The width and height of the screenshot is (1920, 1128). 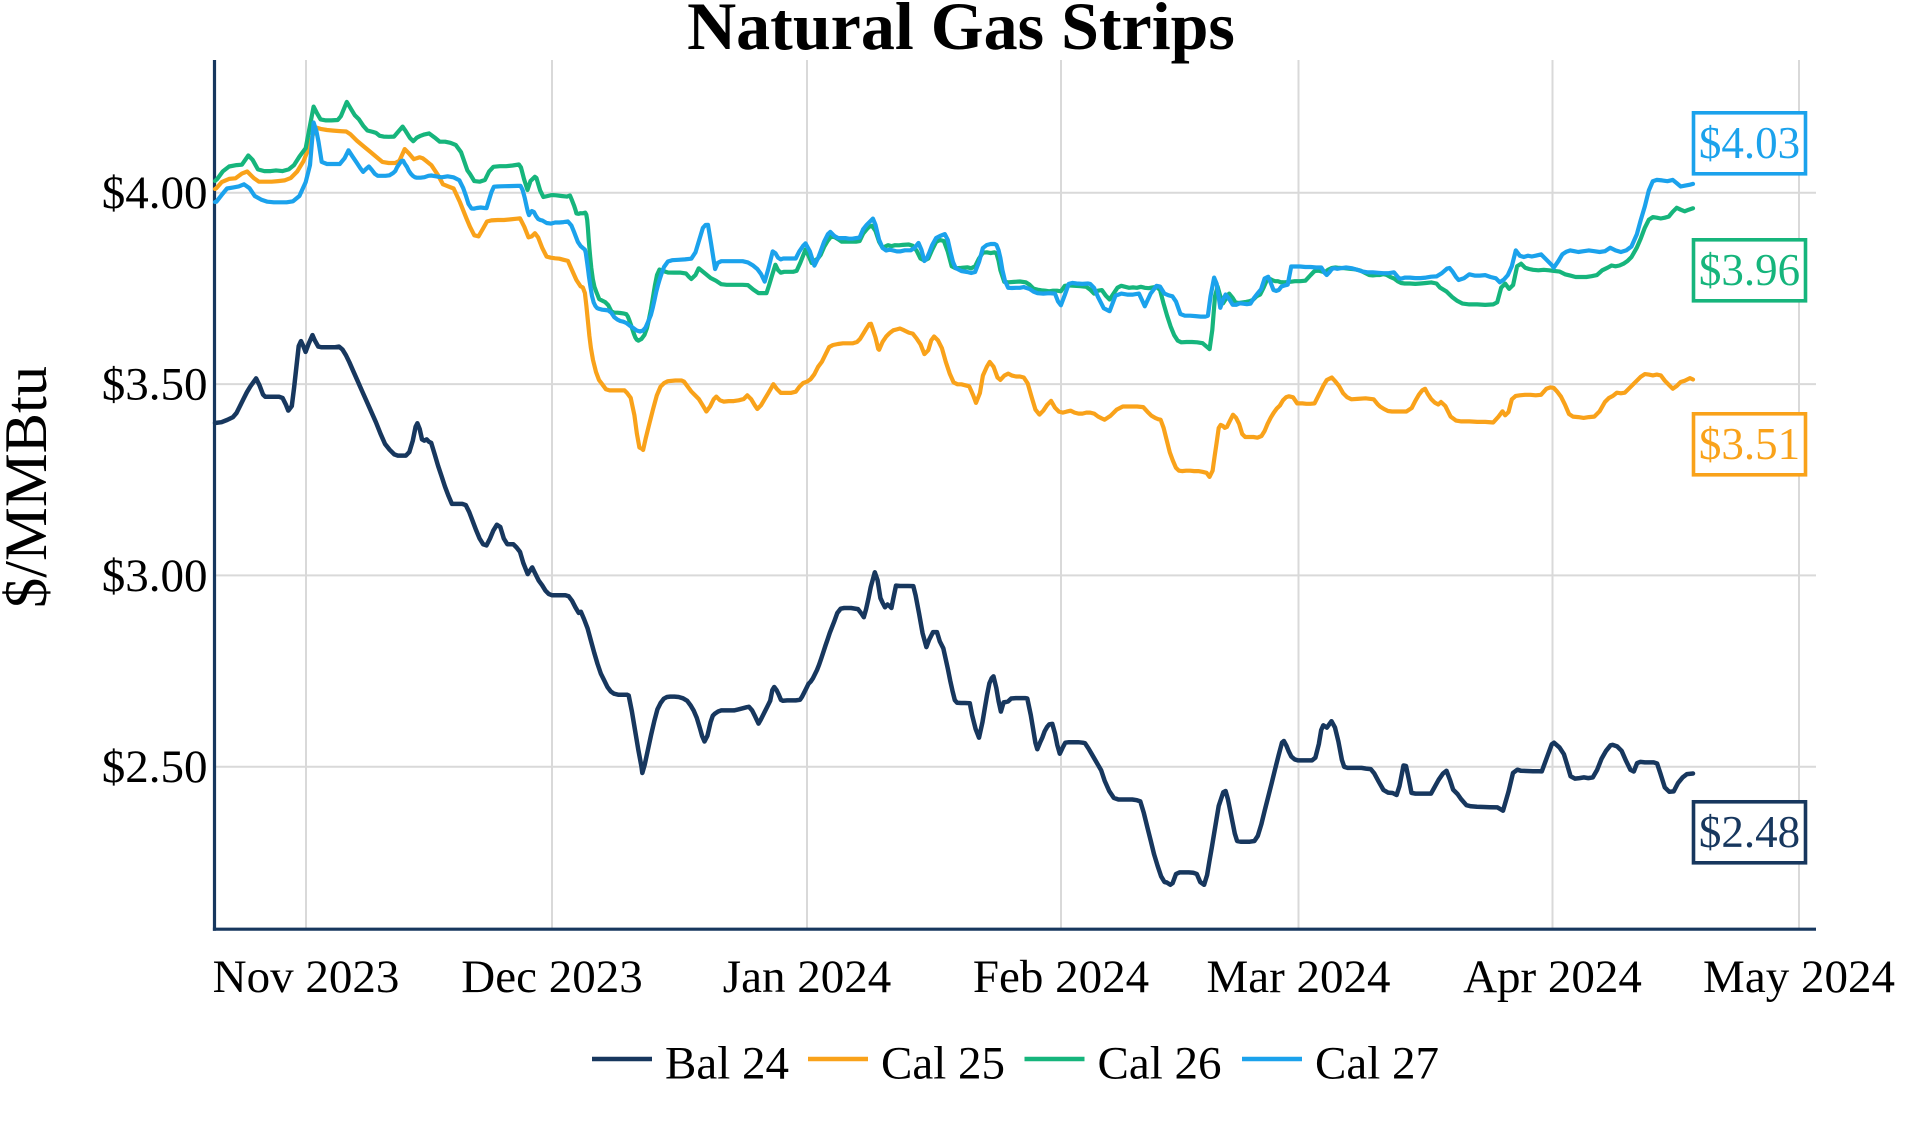 What do you see at coordinates (1749, 832) in the screenshot?
I see `svg-text: $2.48` at bounding box center [1749, 832].